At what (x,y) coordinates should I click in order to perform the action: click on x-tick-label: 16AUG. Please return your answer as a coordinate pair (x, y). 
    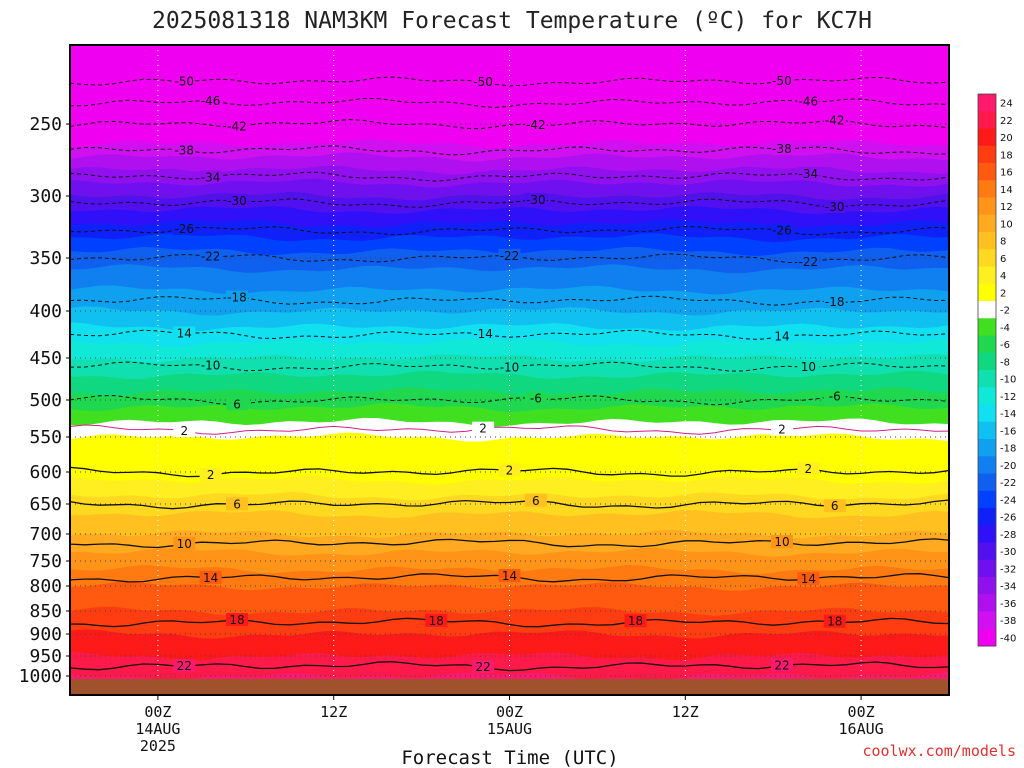
    Looking at the image, I should click on (861, 729).